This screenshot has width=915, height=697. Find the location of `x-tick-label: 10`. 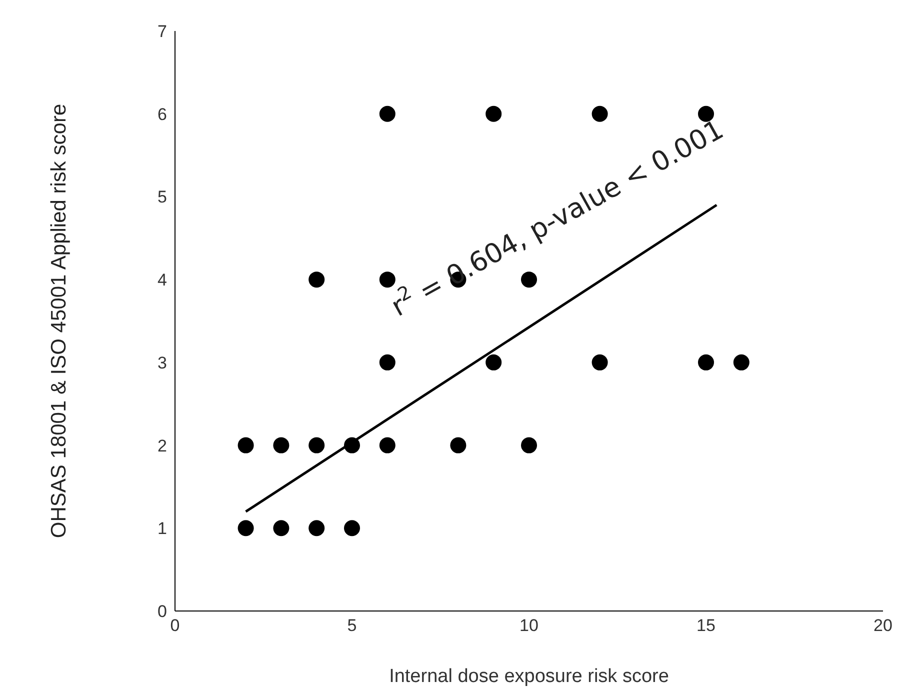

x-tick-label: 10 is located at coordinates (529, 626).